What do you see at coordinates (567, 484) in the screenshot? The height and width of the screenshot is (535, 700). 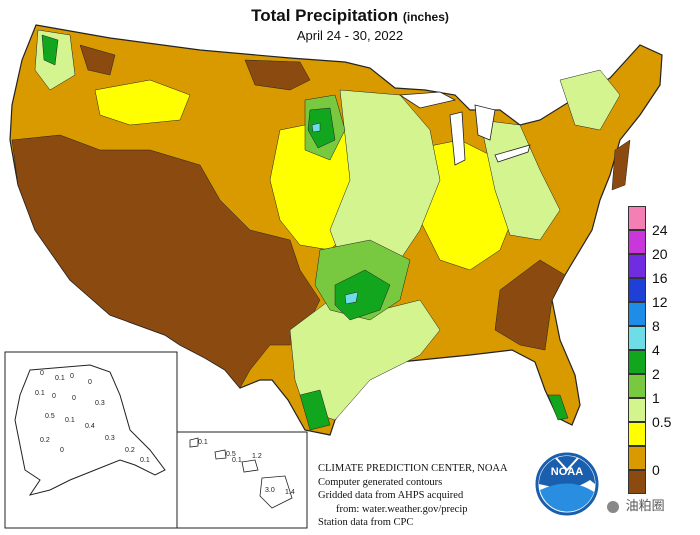 I see `noaa-logo: NOAA` at bounding box center [567, 484].